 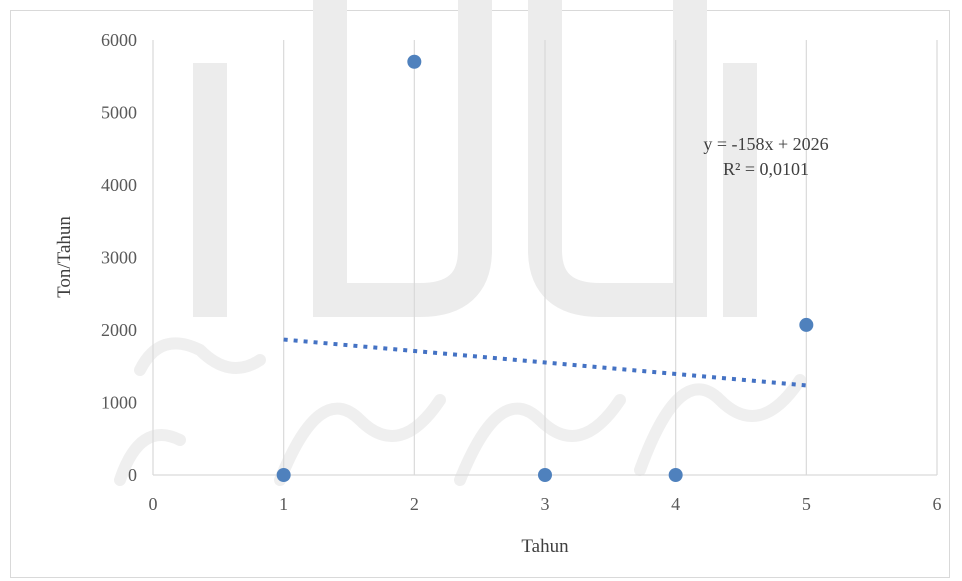 What do you see at coordinates (283, 504) in the screenshot?
I see `x-tick-label: 1` at bounding box center [283, 504].